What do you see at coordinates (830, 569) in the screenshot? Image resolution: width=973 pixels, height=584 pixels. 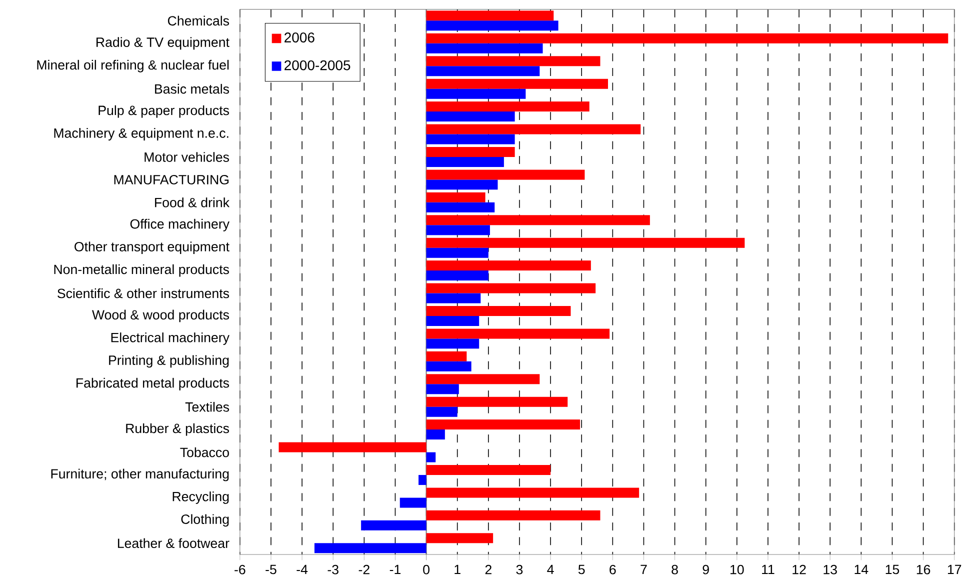 I see `x-tick-label: 13` at bounding box center [830, 569].